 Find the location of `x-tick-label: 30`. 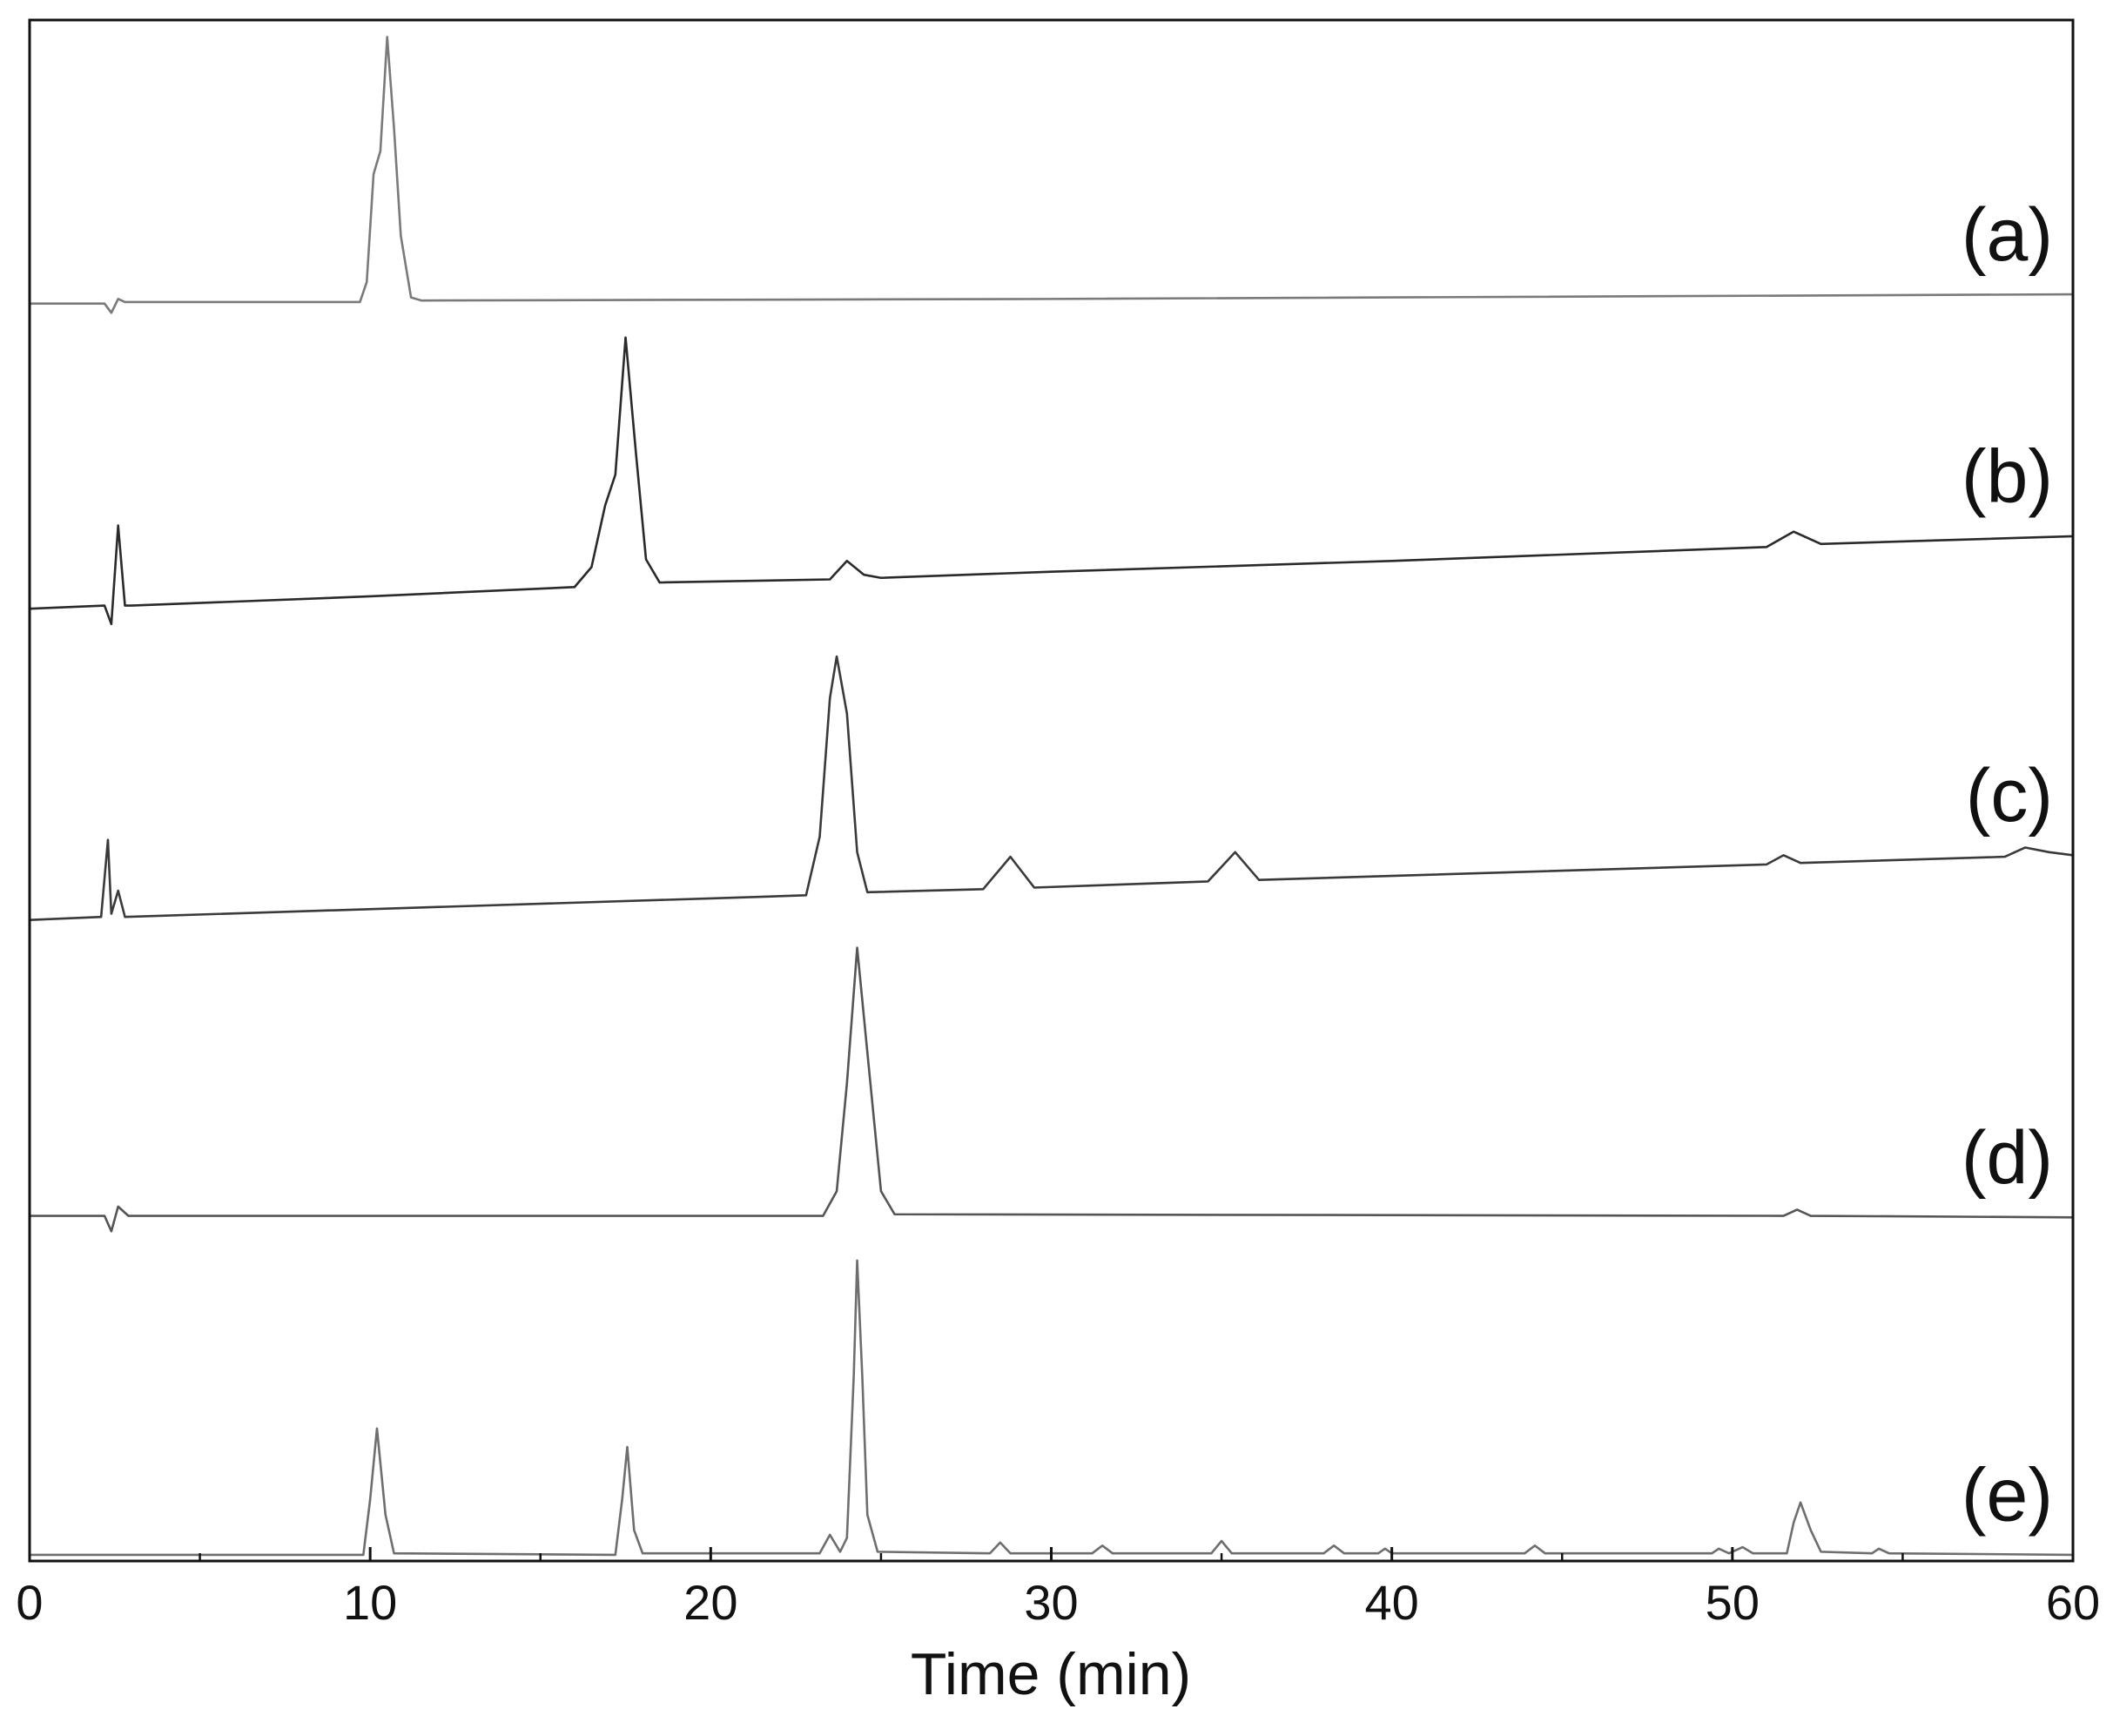

x-tick-label: 30 is located at coordinates (1051, 1602).